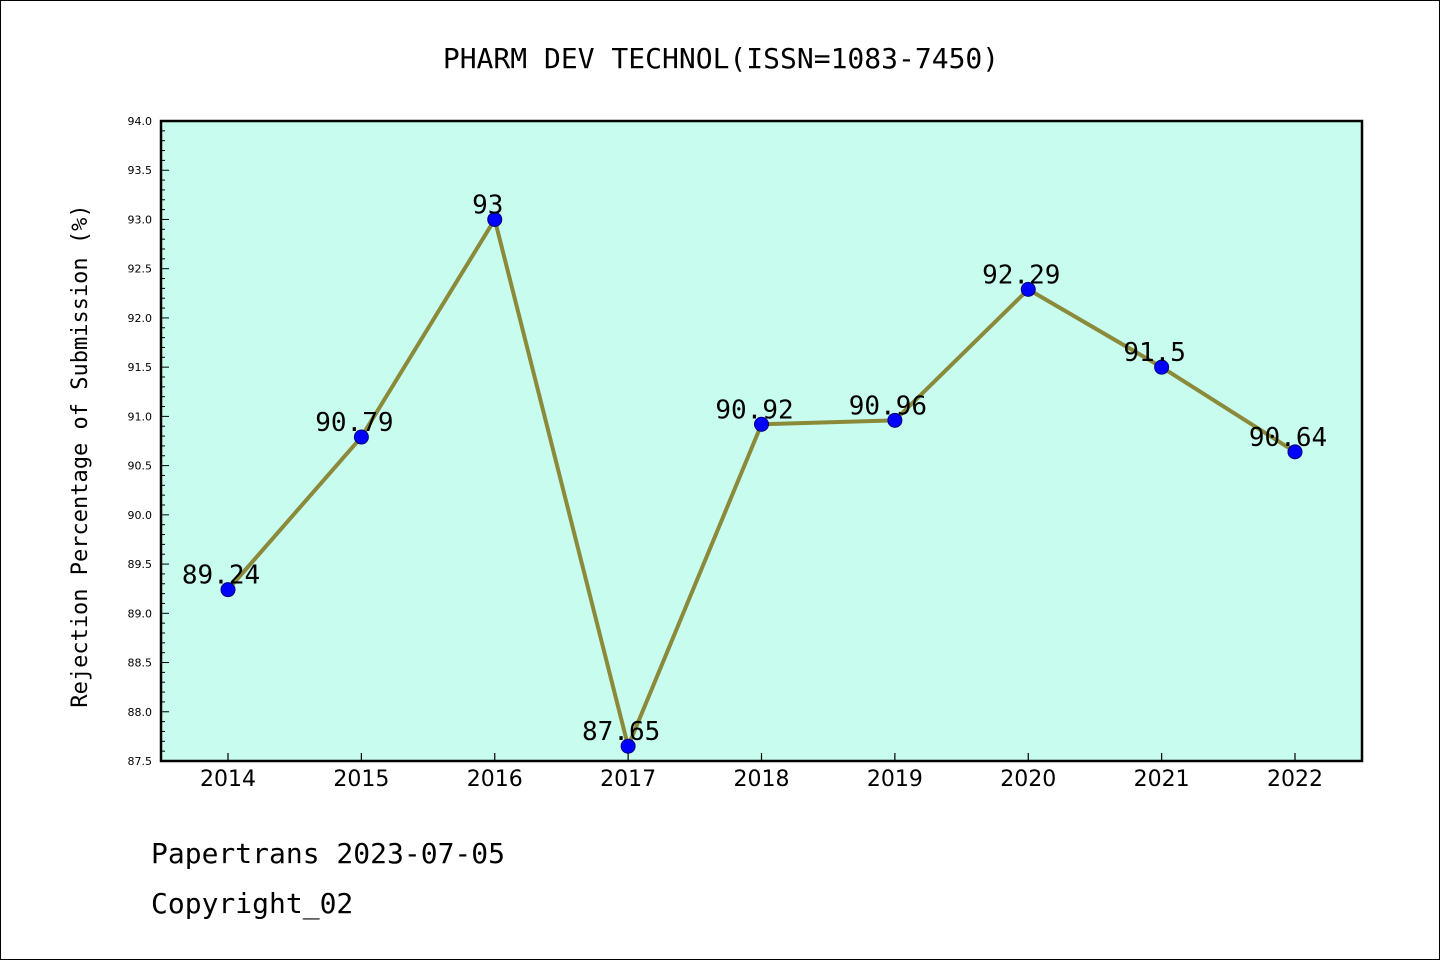 Image resolution: width=1440 pixels, height=961 pixels. What do you see at coordinates (1162, 779) in the screenshot?
I see `x-tick-label: 2021` at bounding box center [1162, 779].